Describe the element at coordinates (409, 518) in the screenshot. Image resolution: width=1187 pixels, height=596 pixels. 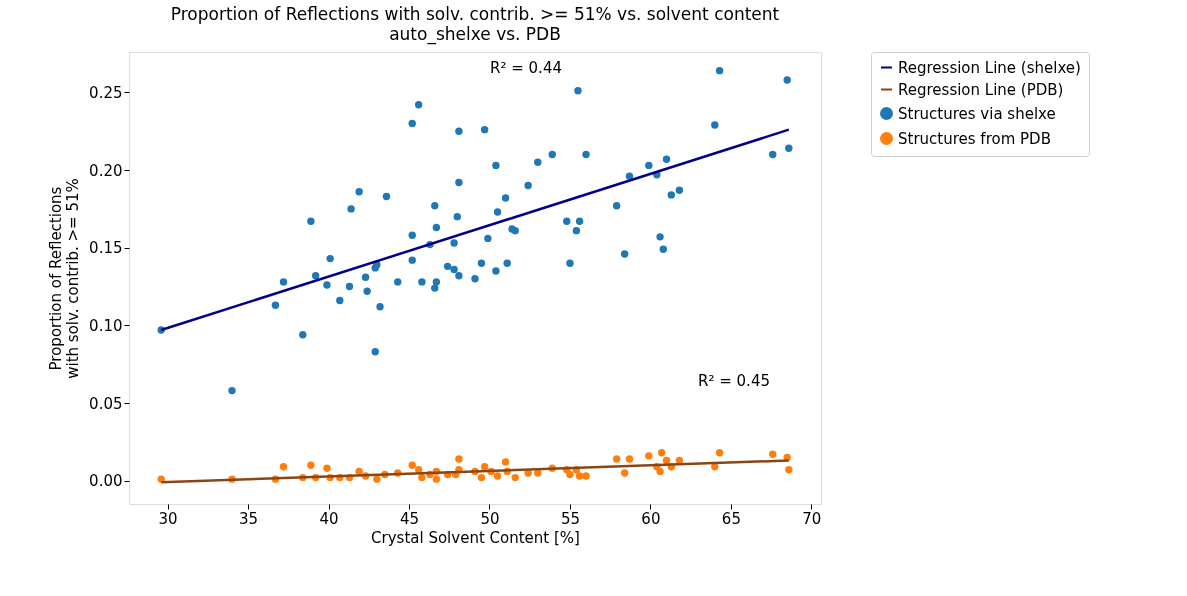
I see `x-tick-label: 45` at that location.